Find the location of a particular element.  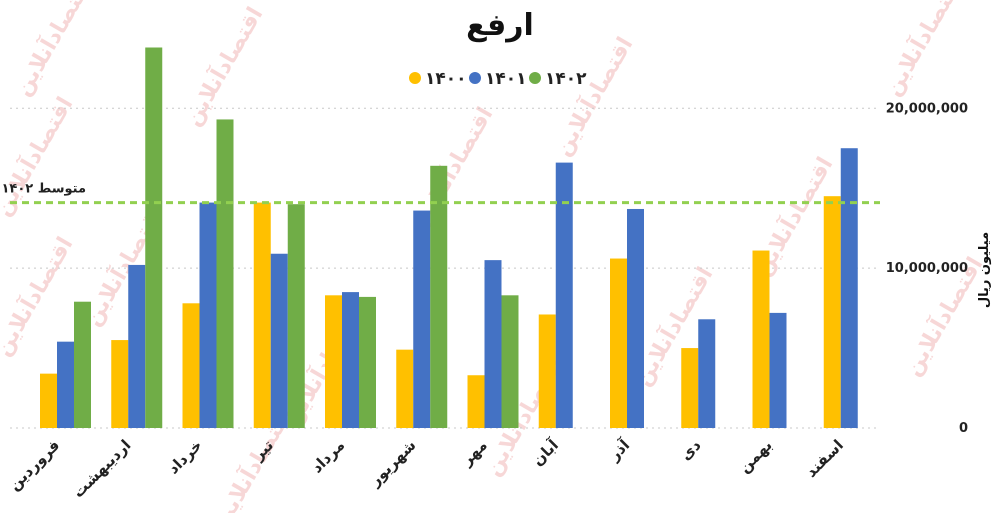

x-tick-label: بهمن is located at coordinates (755, 456).